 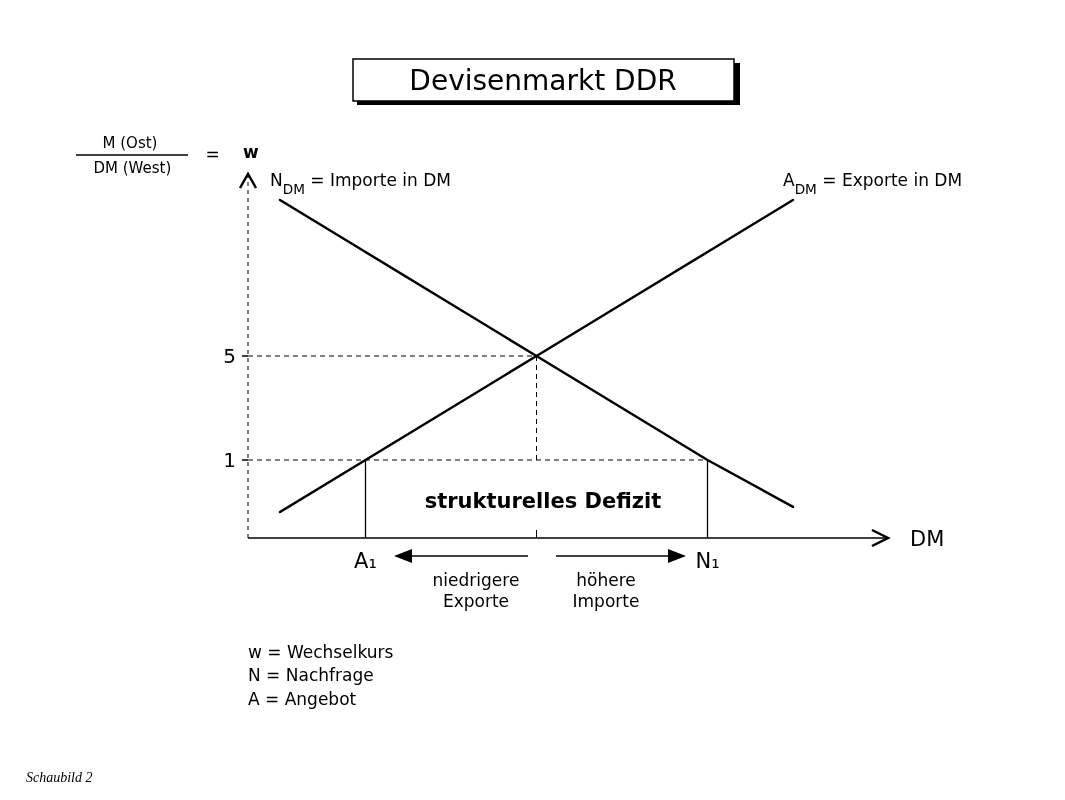 What do you see at coordinates (873, 183) in the screenshot?
I see `series-label: A$_{DM}$ = Exporte in DM` at bounding box center [873, 183].